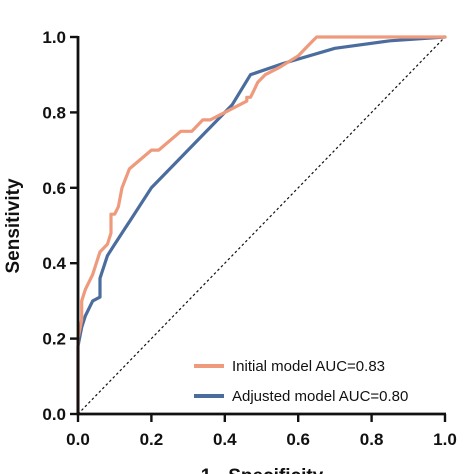 The image size is (474, 474). What do you see at coordinates (78, 439) in the screenshot?
I see `x-tick-label: 0.0` at bounding box center [78, 439].